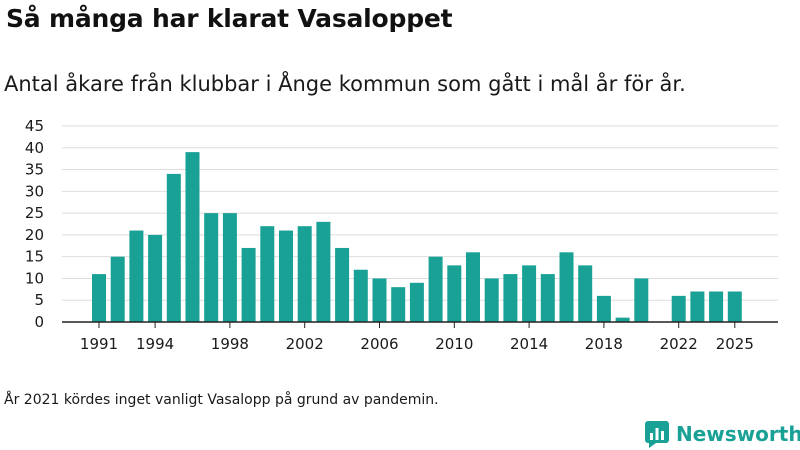 The image size is (800, 450). Describe the element at coordinates (454, 344) in the screenshot. I see `x-tick-label: 2010` at that location.